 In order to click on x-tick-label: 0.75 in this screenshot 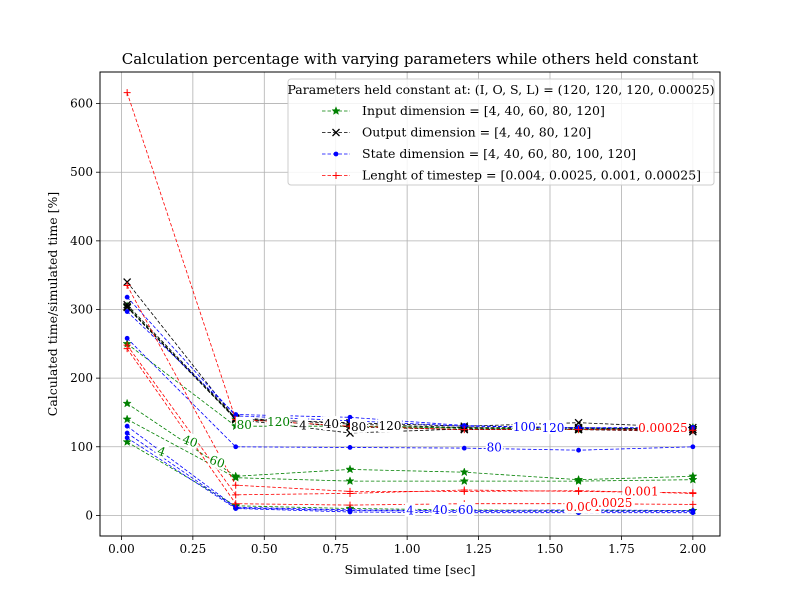, I will do `click(335, 549)`.